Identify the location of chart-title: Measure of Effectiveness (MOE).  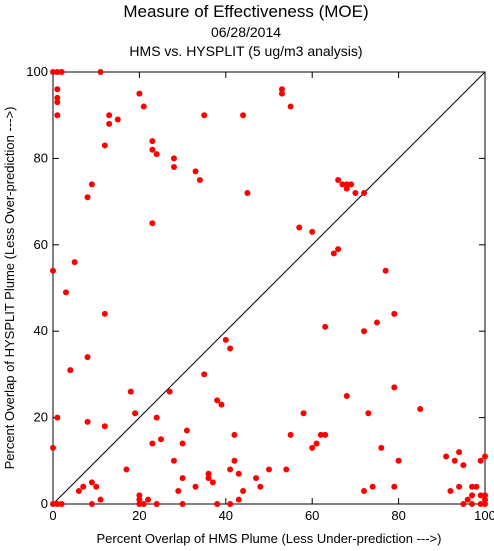
(245, 11).